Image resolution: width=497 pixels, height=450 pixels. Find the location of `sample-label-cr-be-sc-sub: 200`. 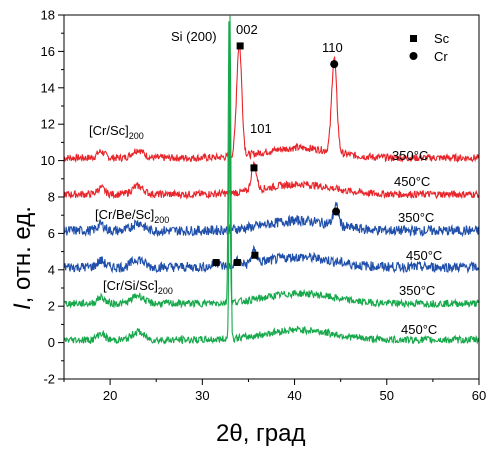

sample-label-cr-be-sc-sub: 200 is located at coordinates (161, 220).